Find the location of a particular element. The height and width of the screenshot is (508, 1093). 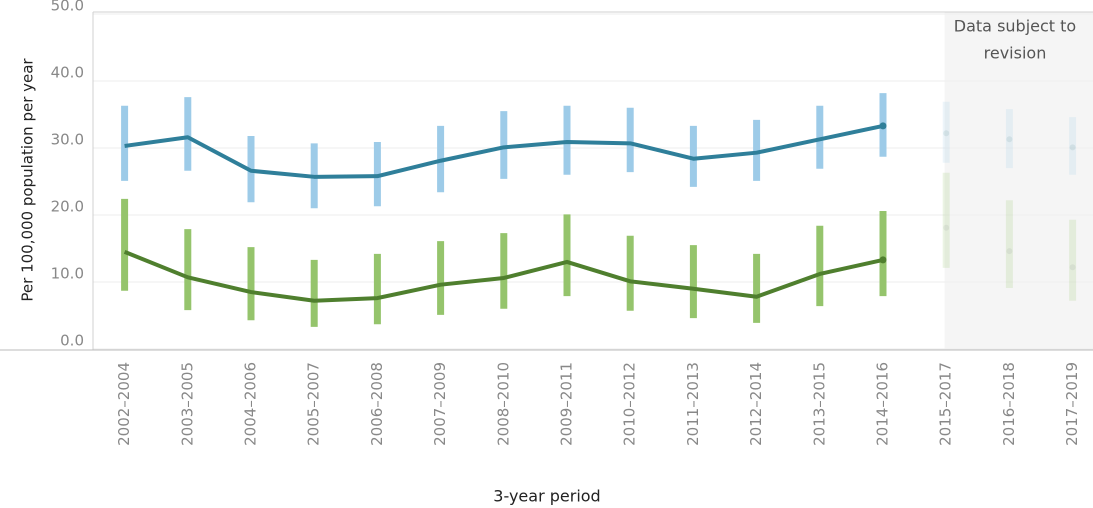

x-tick-label: 2006–2008 is located at coordinates (377, 404).